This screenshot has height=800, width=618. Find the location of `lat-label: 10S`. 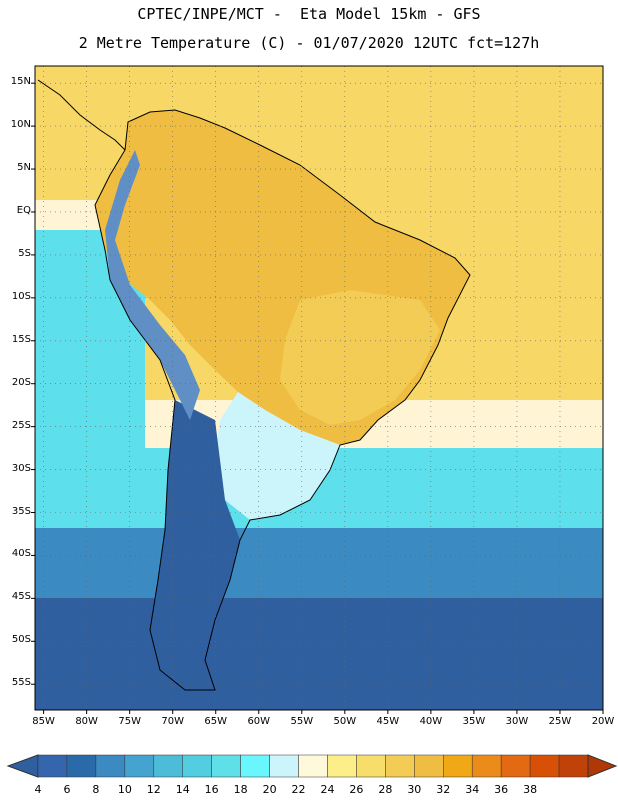

lat-label: 10S is located at coordinates (21, 296).